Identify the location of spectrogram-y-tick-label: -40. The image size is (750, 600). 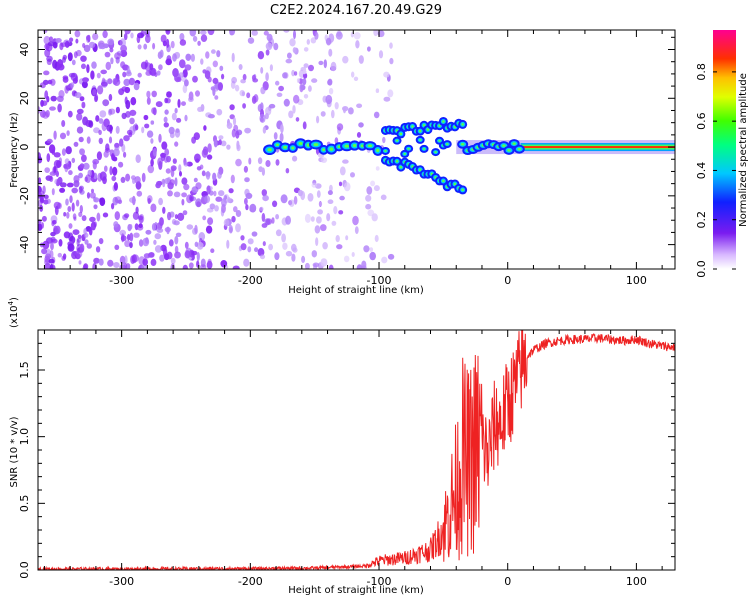
(24, 245).